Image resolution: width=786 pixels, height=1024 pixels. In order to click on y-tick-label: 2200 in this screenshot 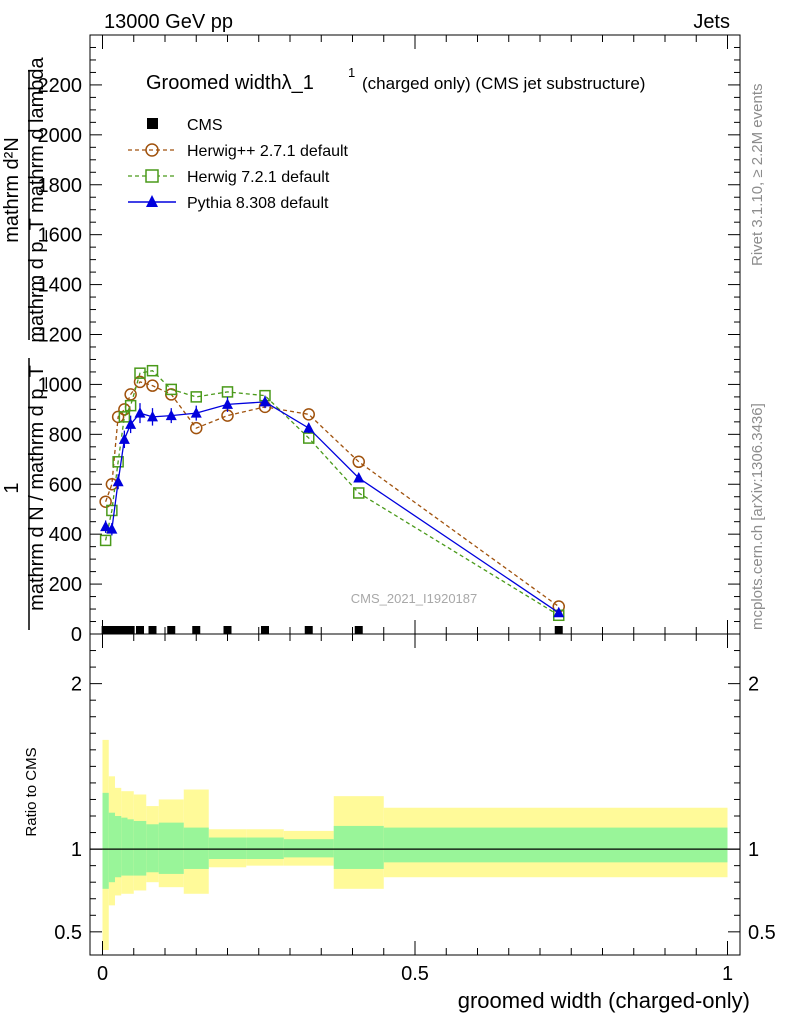, I will do `click(60, 86)`.